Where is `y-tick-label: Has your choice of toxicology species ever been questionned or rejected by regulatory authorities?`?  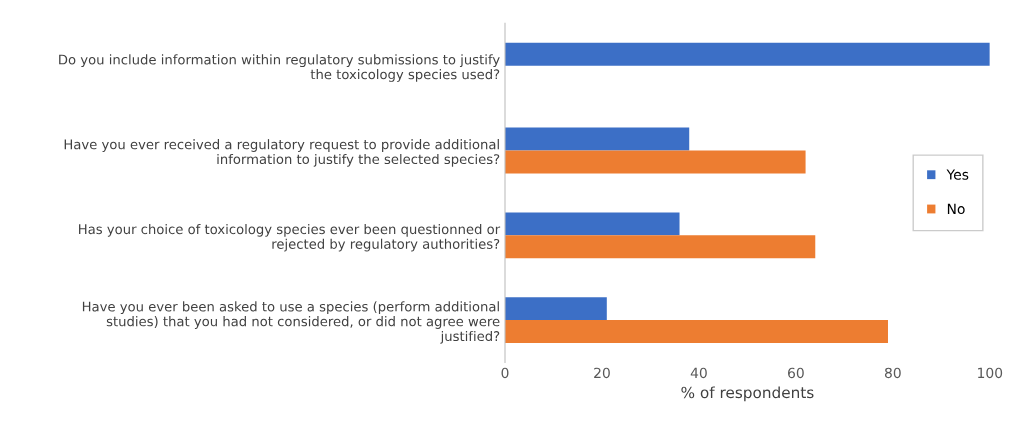 y-tick-label: Has your choice of toxicology species ever been questionned or rejected by regulatory authorities? is located at coordinates (290, 237).